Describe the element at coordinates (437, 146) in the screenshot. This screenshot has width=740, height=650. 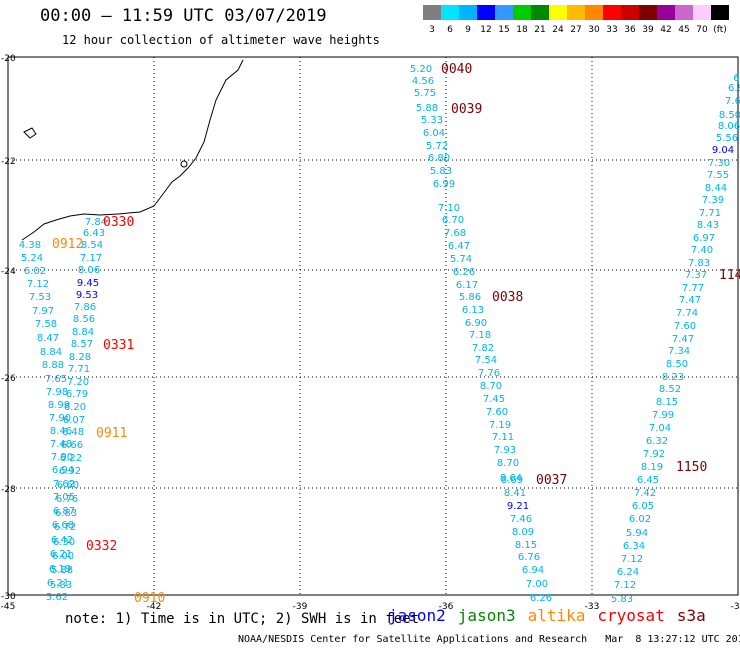
I see `wave-height-value: 5.72` at that location.